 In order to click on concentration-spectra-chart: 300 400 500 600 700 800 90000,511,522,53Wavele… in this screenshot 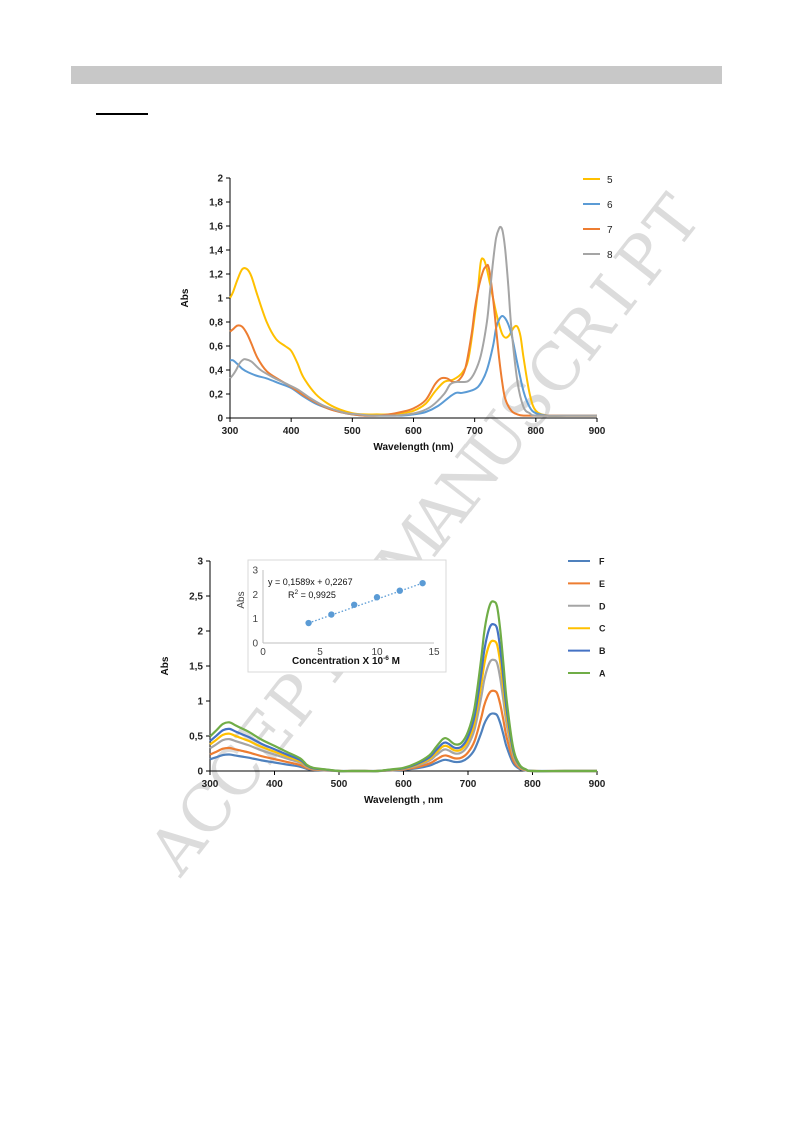, I will do `click(383, 682)`.